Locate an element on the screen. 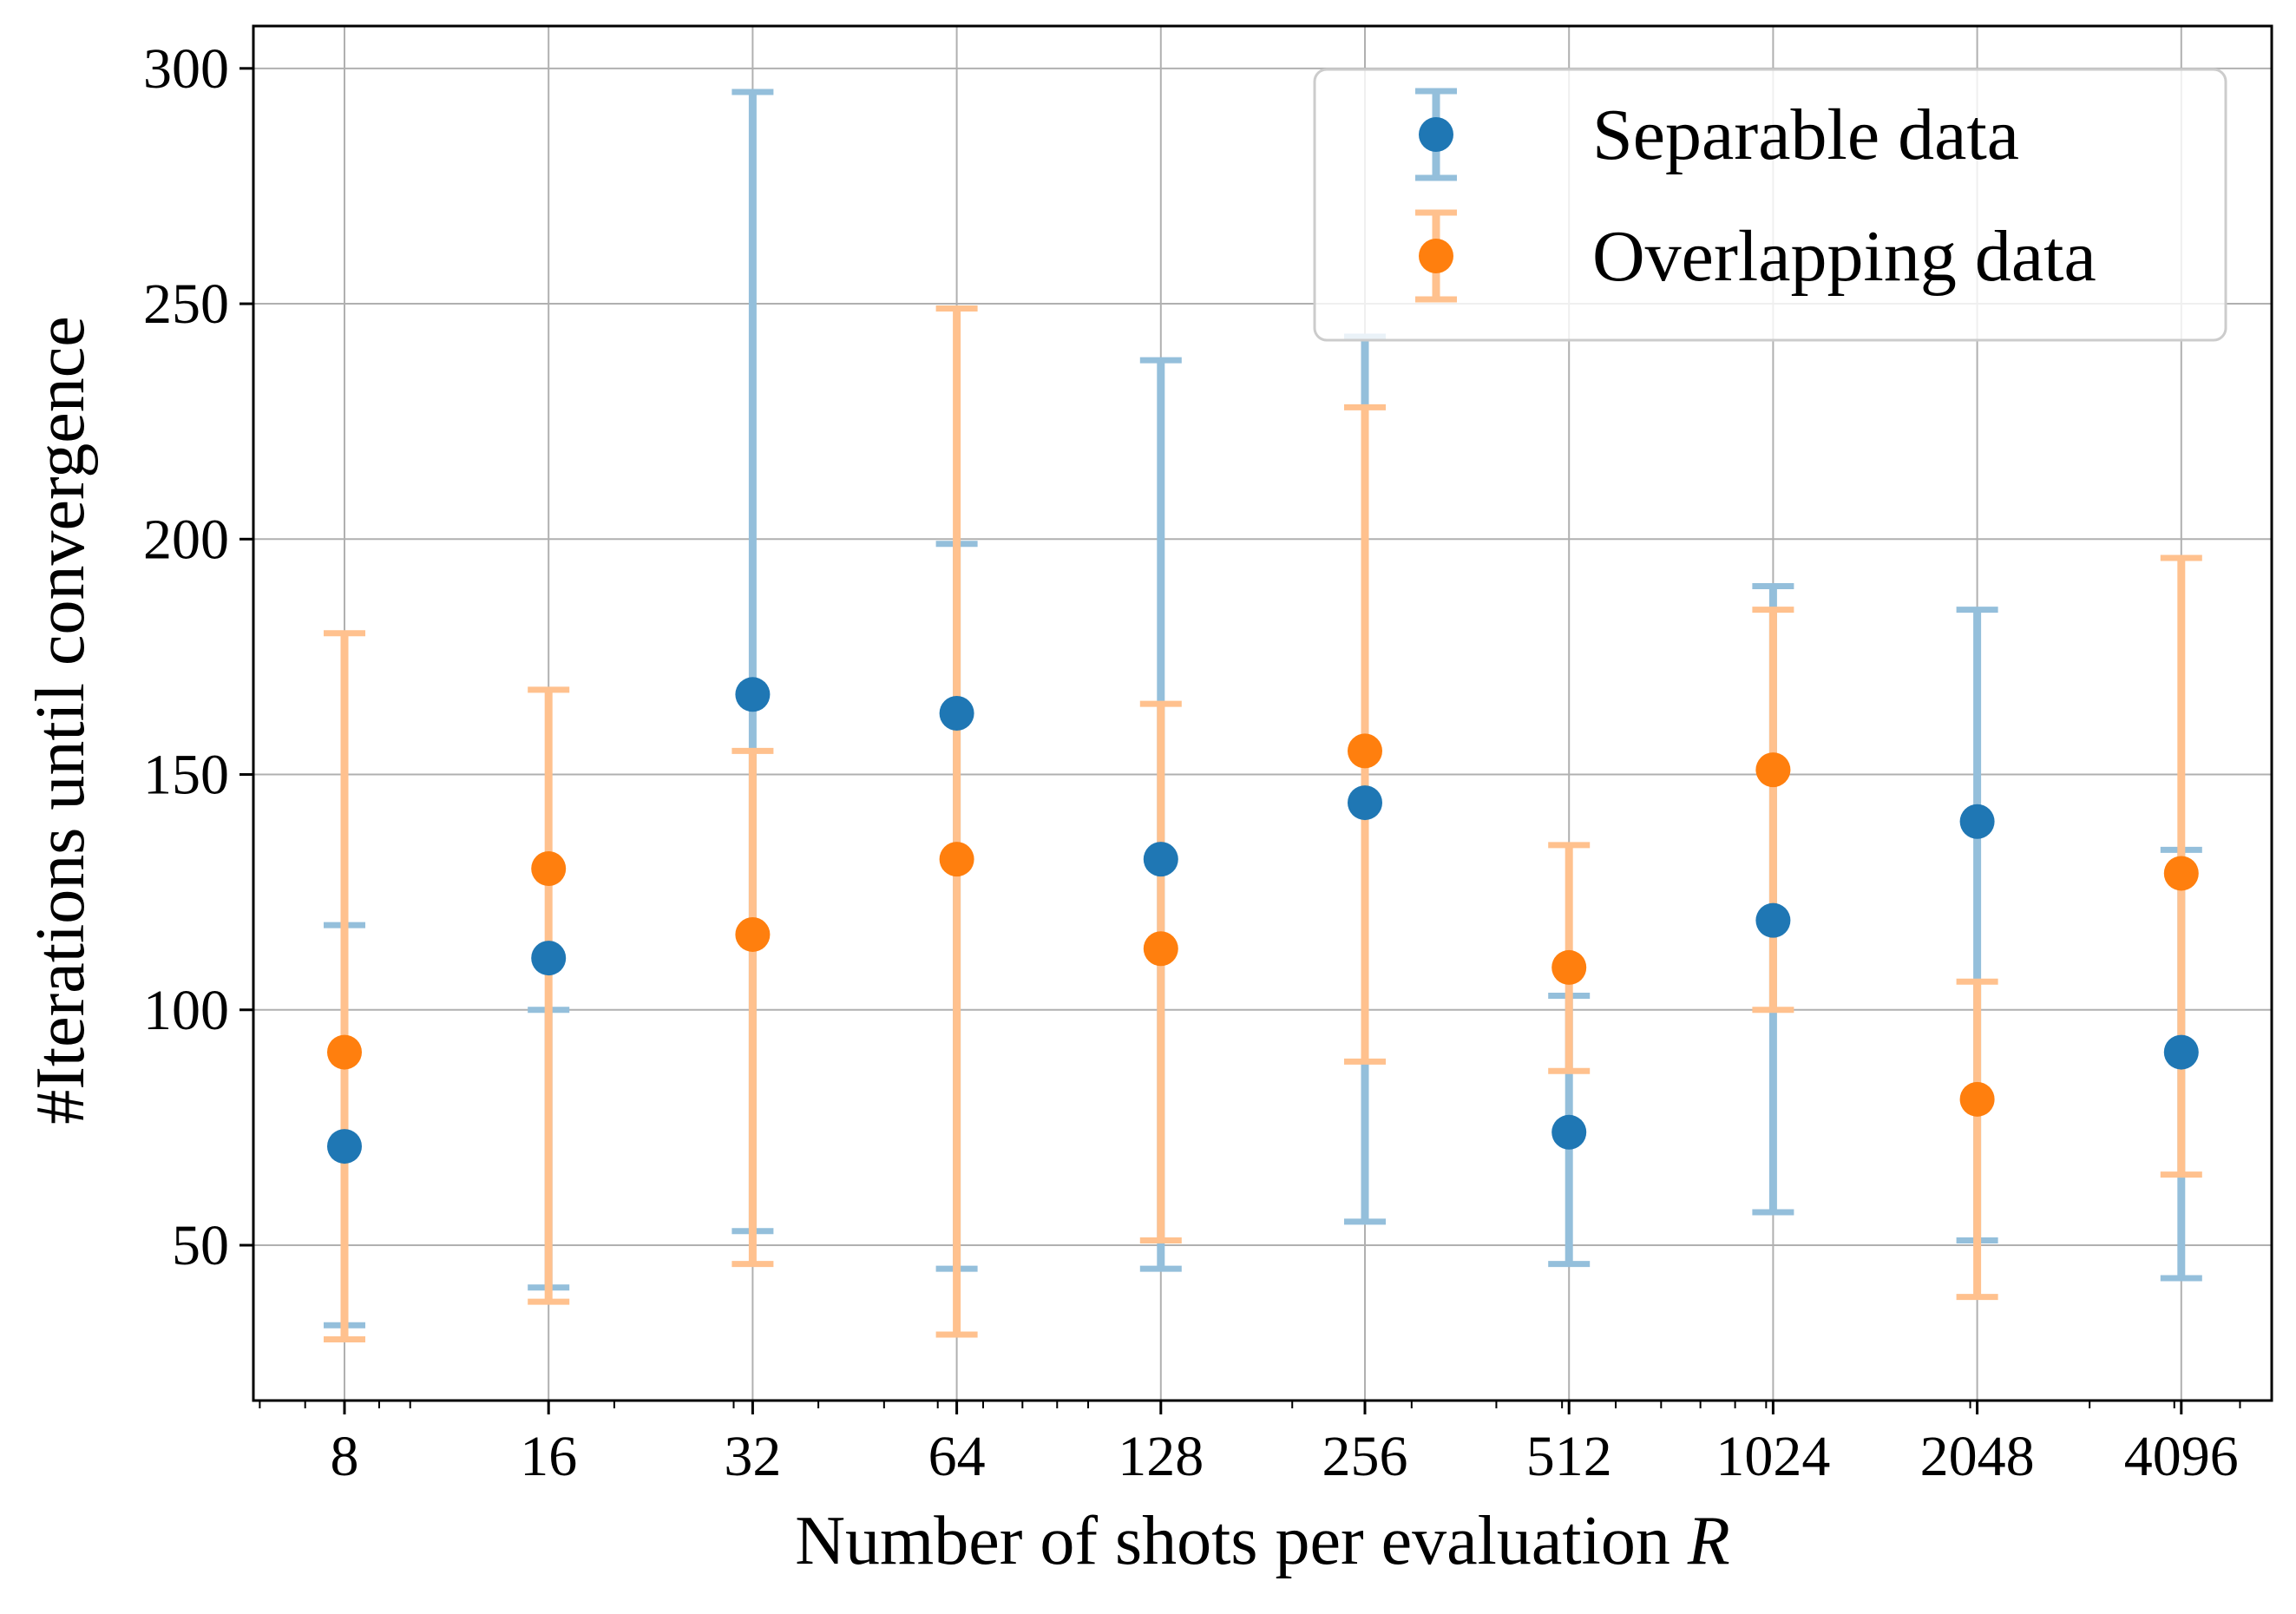  x-tick-label-2048: 2048 is located at coordinates (1977, 1456).